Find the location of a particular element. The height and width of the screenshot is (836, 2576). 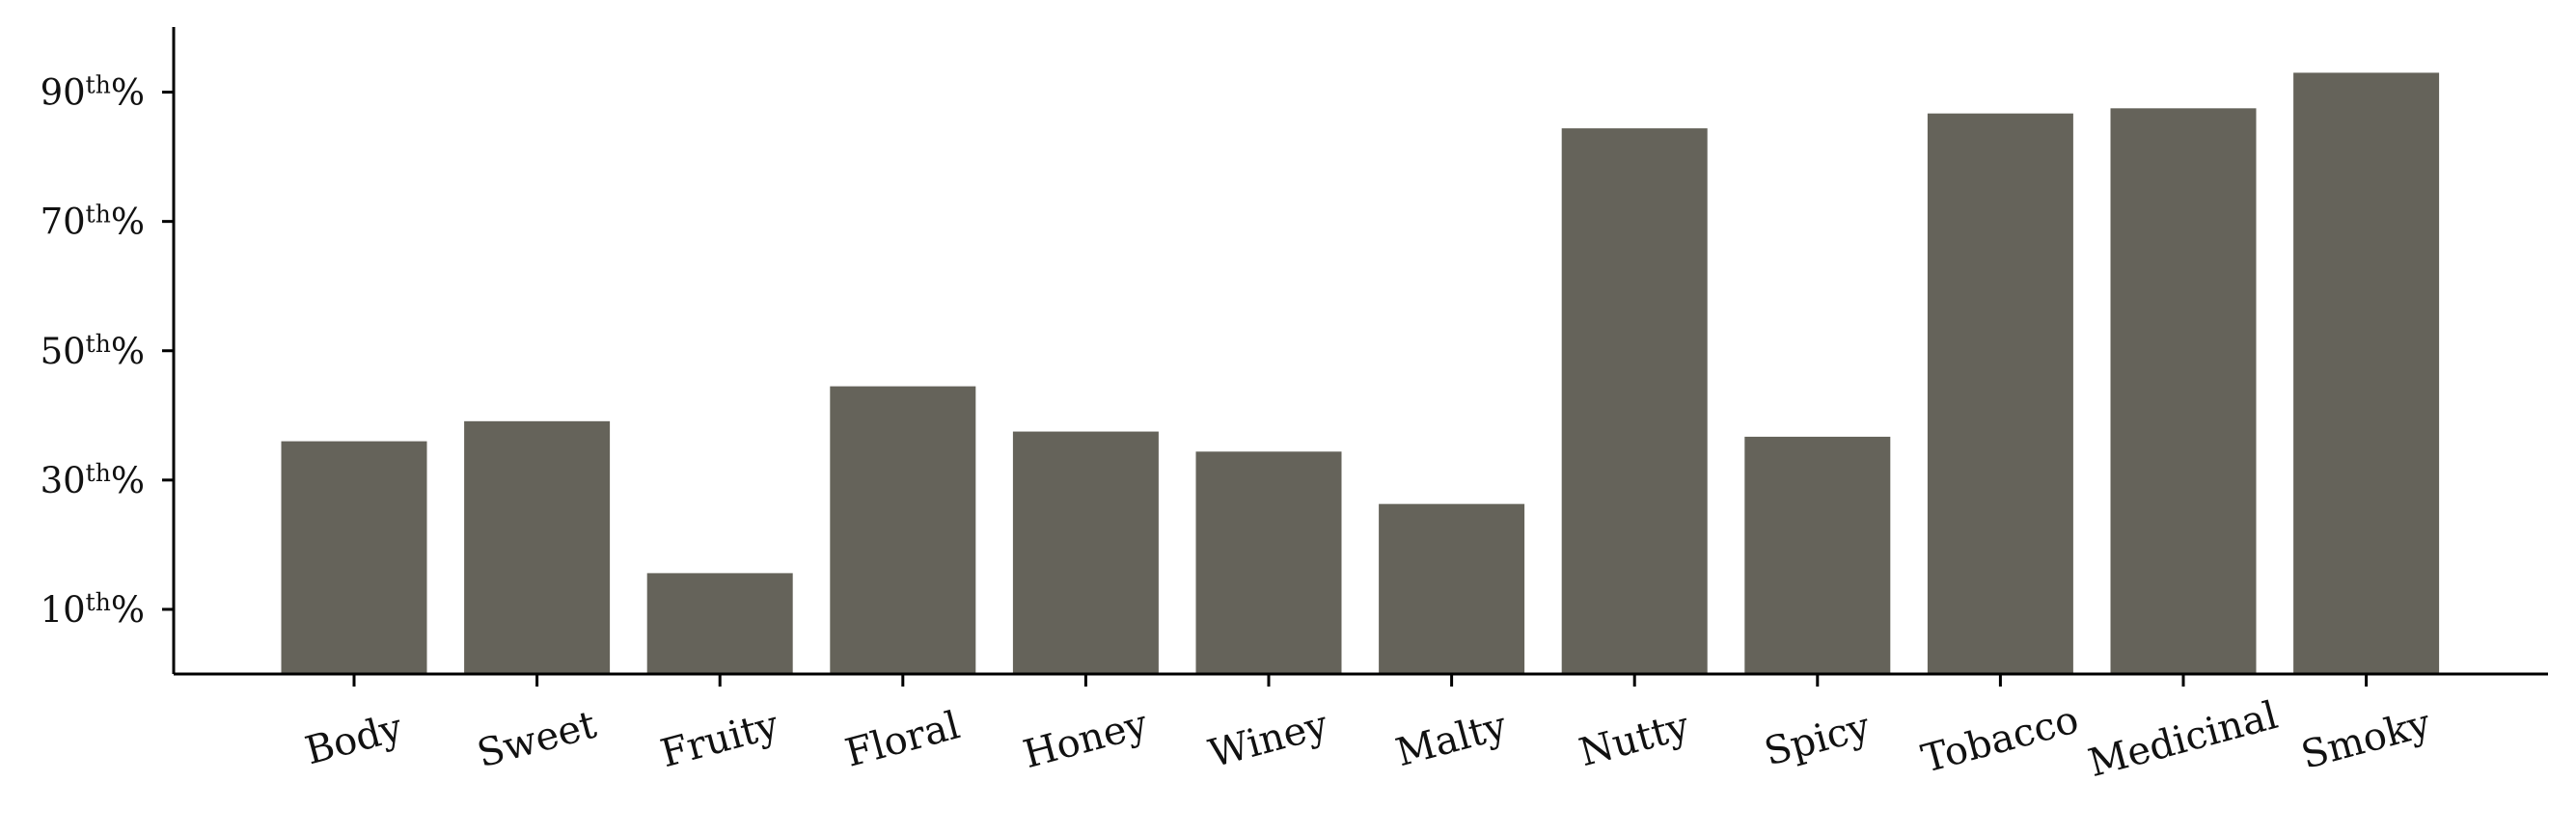

y-tick-label: 70th% is located at coordinates (93, 222).